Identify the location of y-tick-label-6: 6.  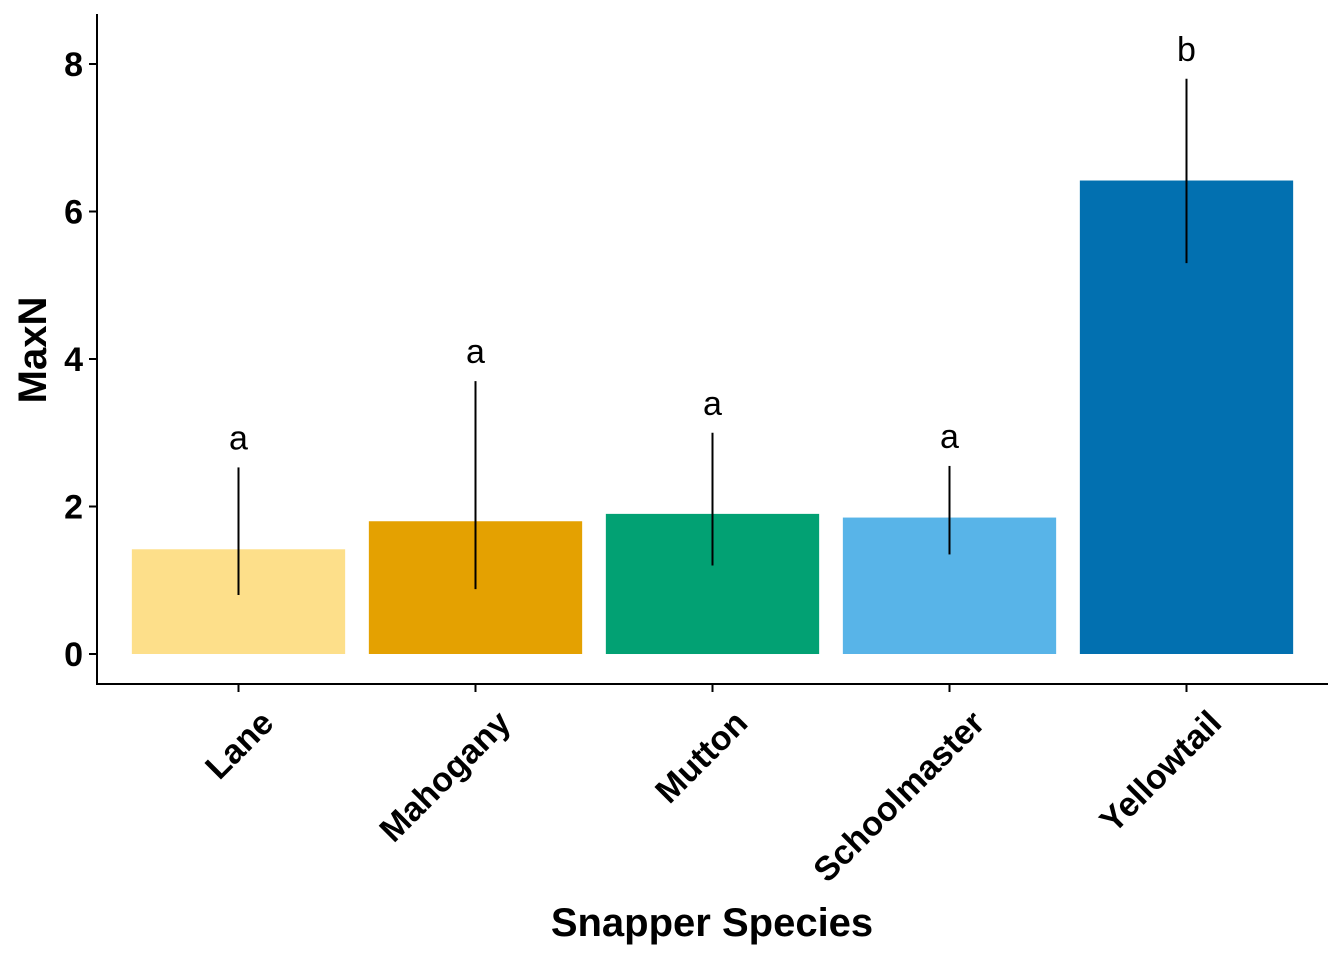
(73, 213).